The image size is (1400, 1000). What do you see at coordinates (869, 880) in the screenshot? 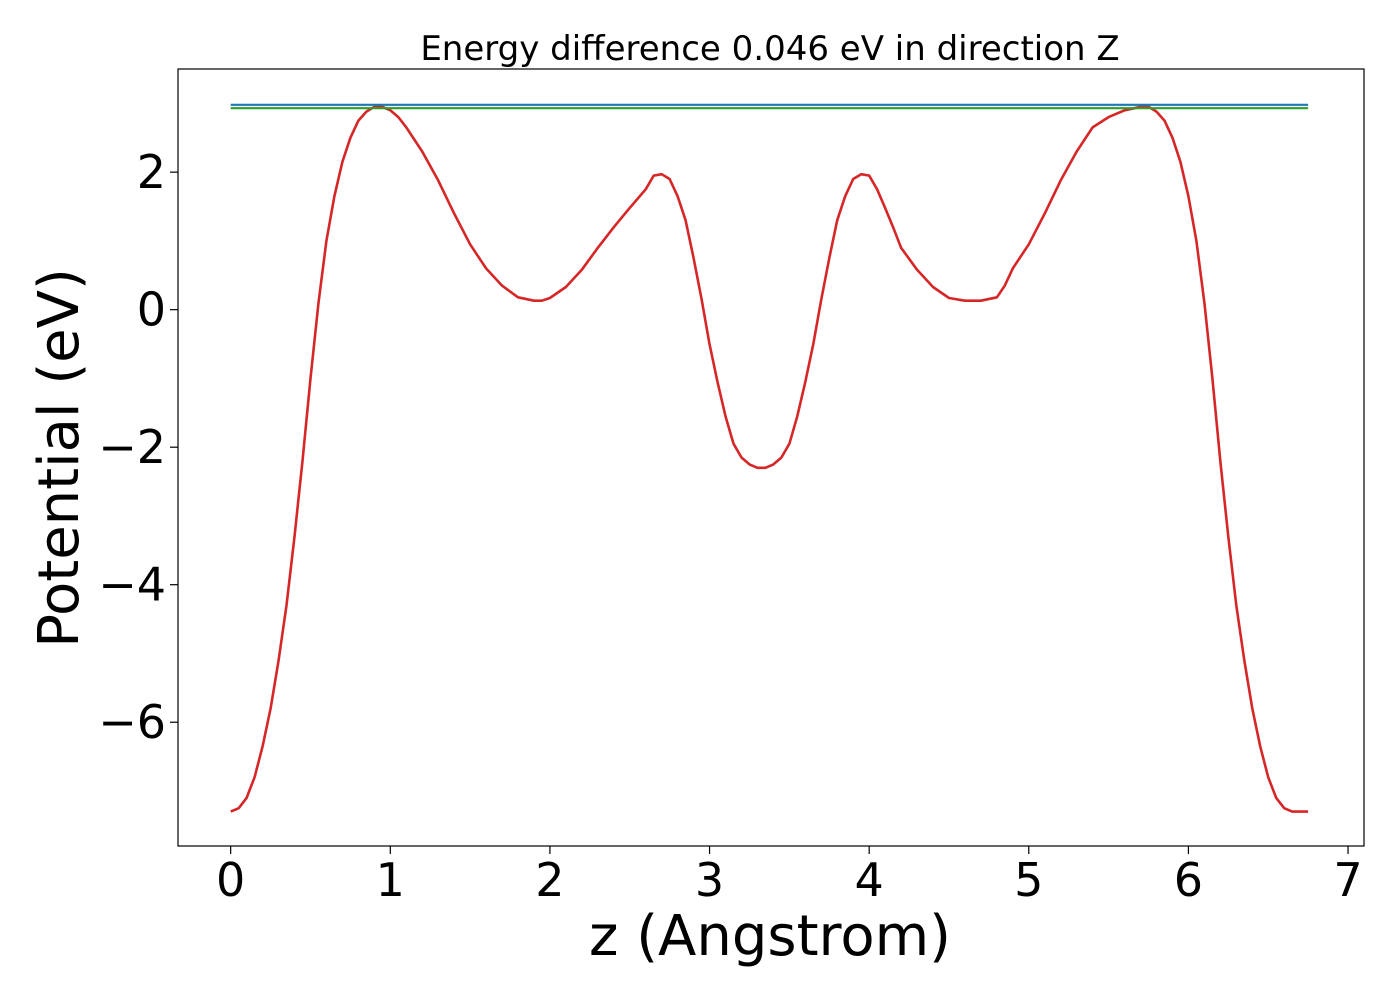
I see `x-tick-label: 4` at bounding box center [869, 880].